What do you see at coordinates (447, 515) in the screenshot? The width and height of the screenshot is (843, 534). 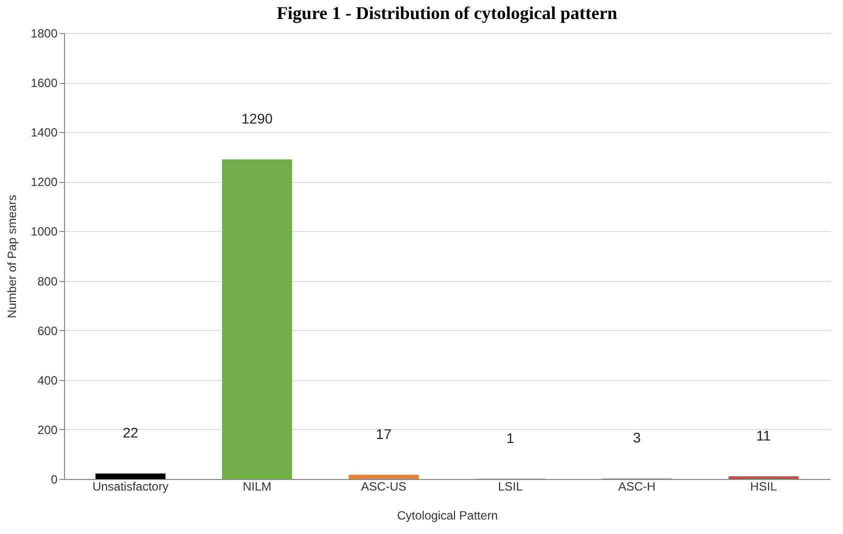 I see `x-axis-title: Cytological Pattern` at bounding box center [447, 515].